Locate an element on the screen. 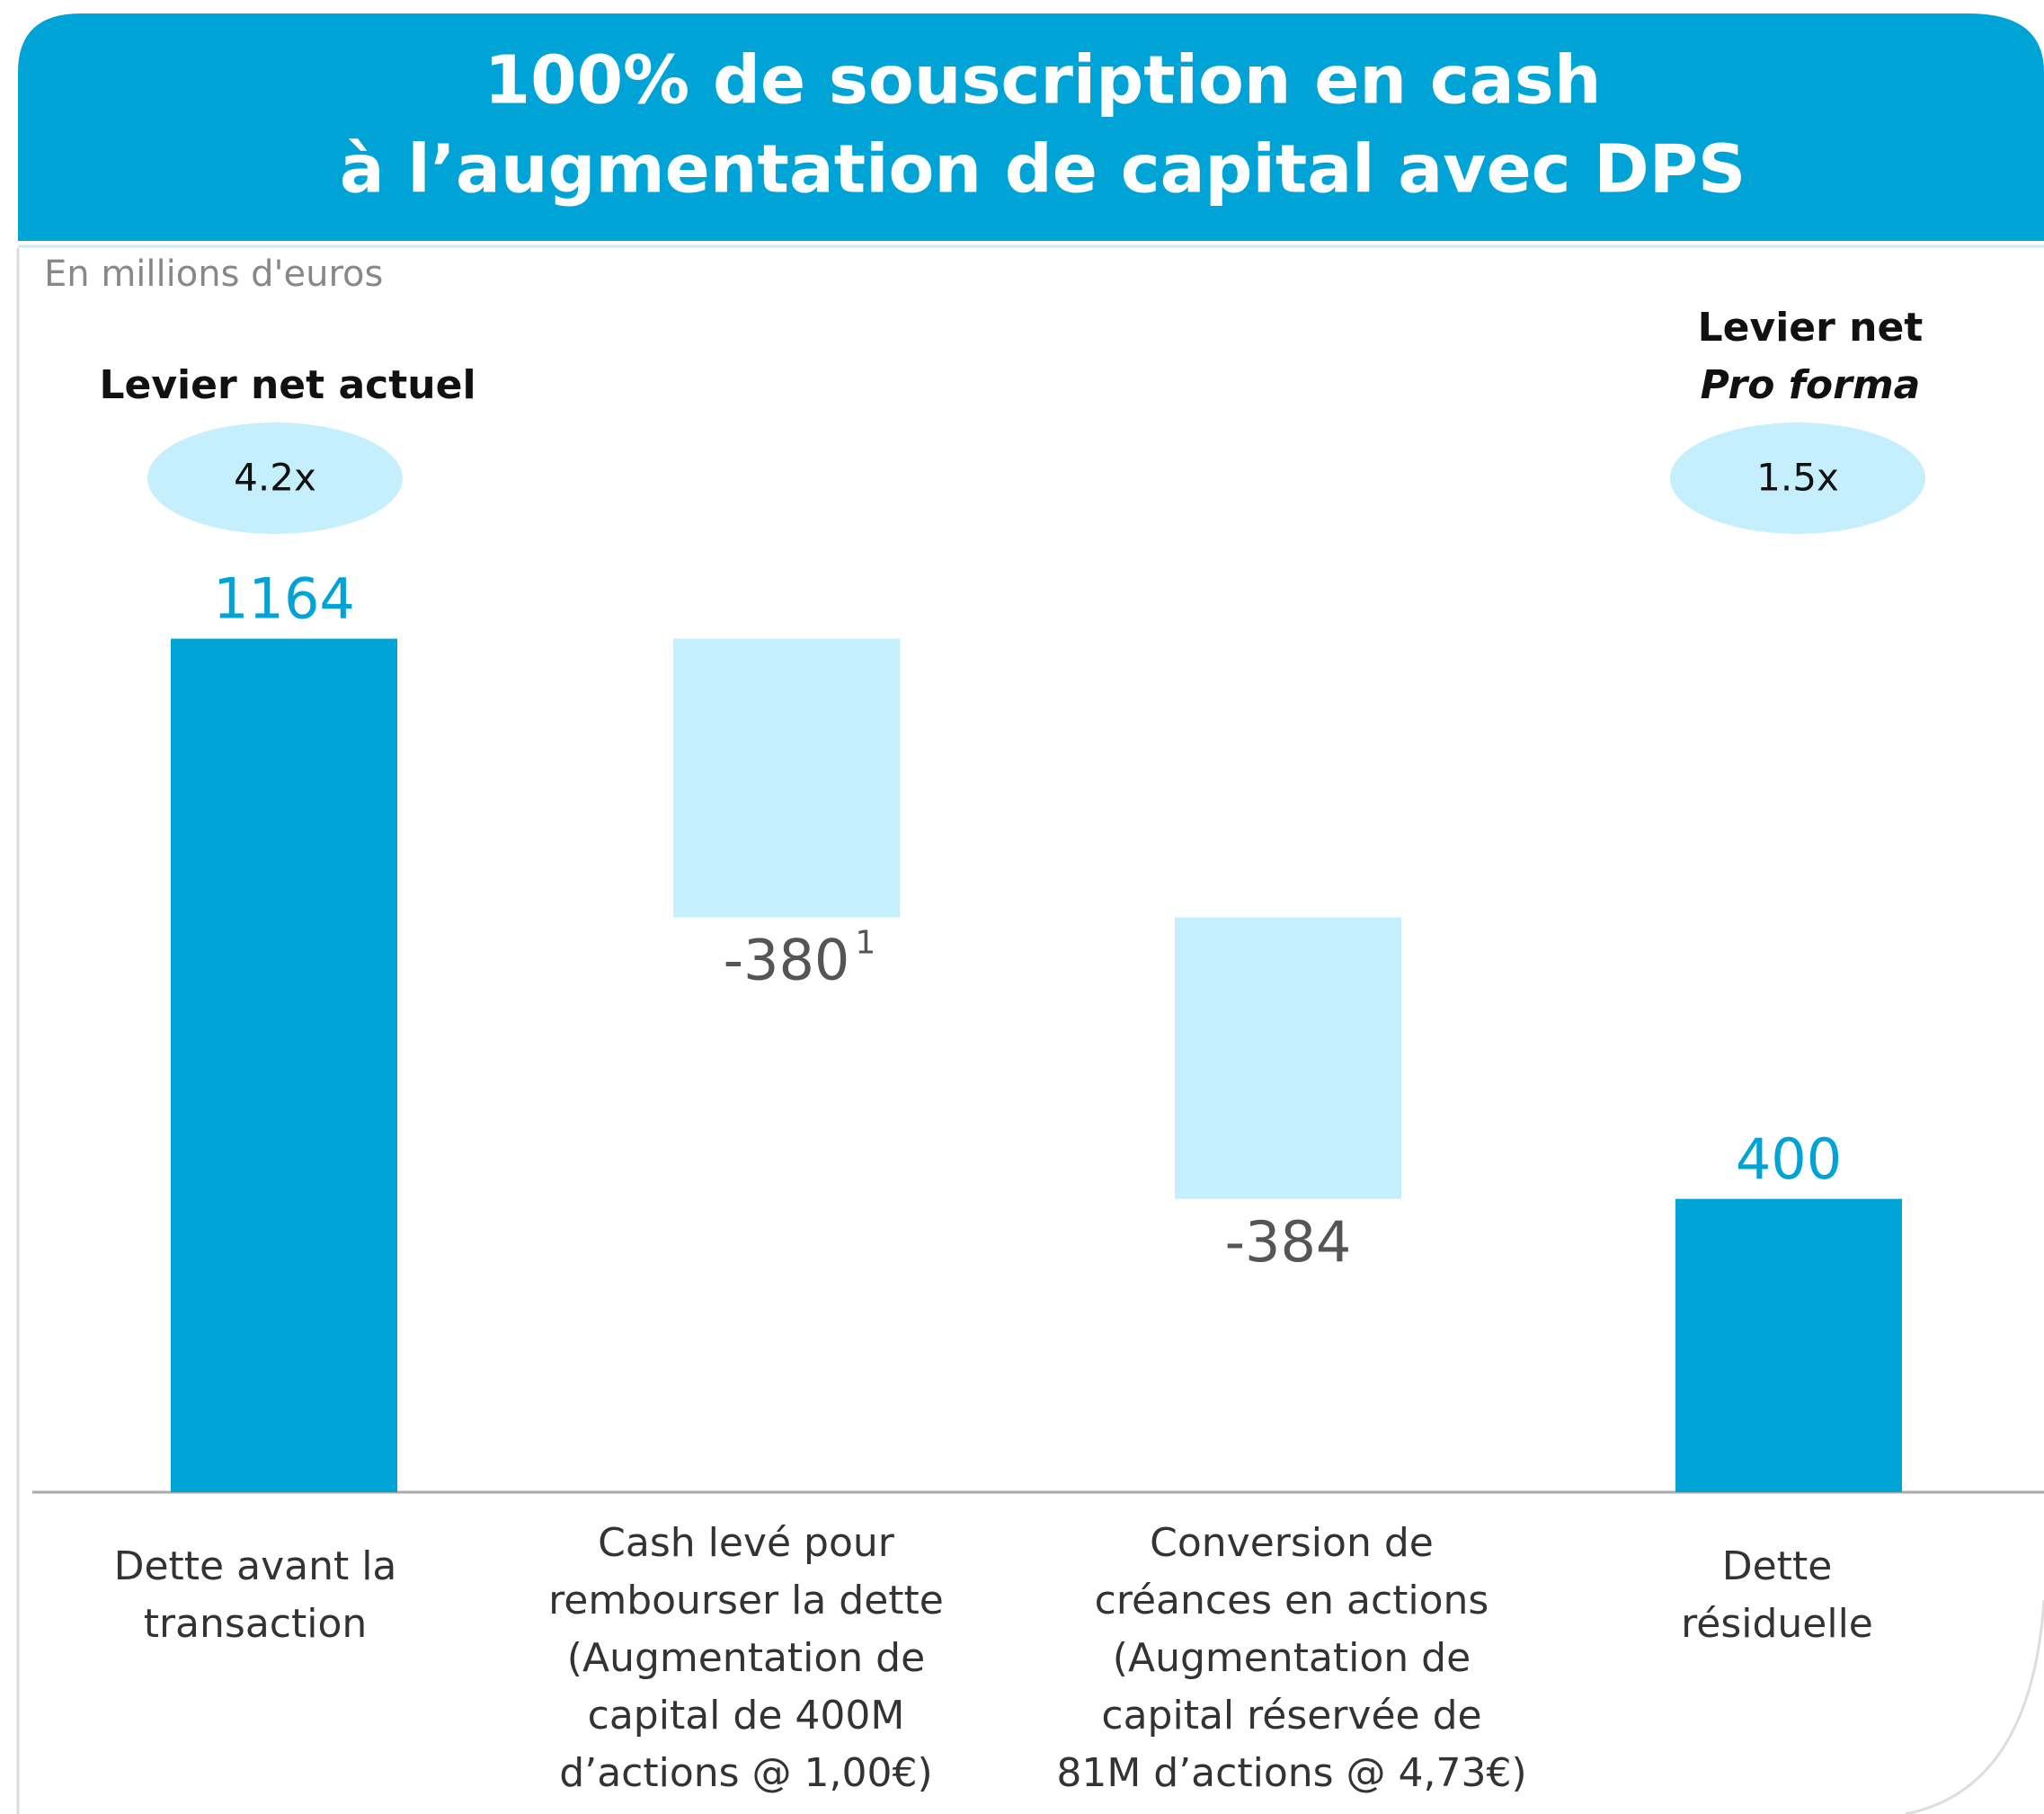 This screenshot has height=1814, width=2044. x-tick-label: Cash levé pour is located at coordinates (746, 1543).